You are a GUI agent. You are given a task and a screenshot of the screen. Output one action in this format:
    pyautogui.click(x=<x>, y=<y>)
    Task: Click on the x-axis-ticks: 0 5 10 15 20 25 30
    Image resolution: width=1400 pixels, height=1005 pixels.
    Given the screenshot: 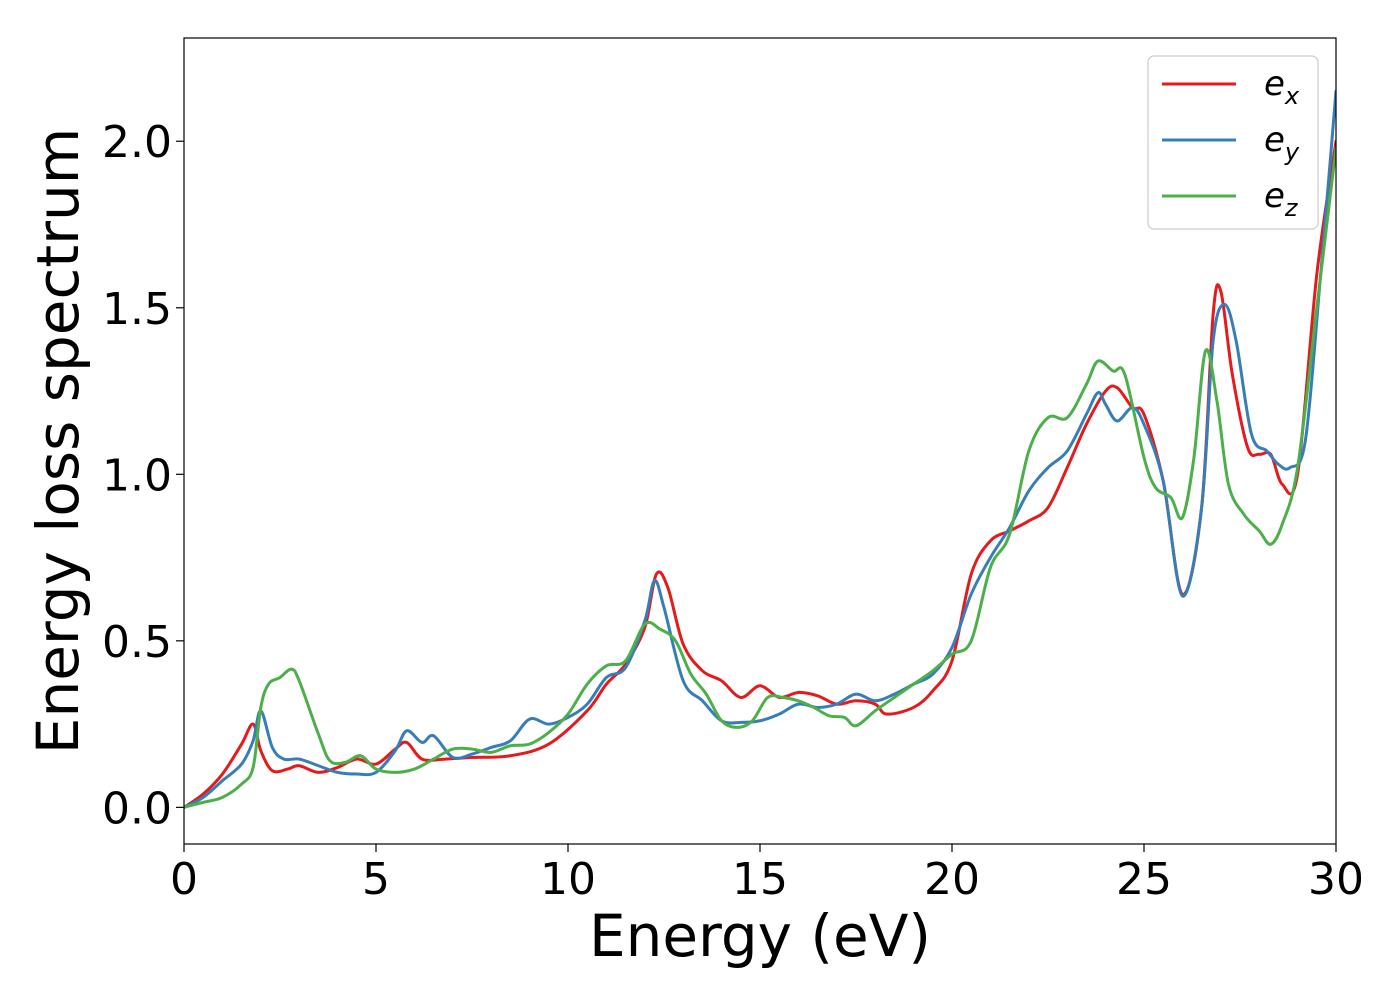 What is the action you would take?
    pyautogui.click(x=767, y=874)
    